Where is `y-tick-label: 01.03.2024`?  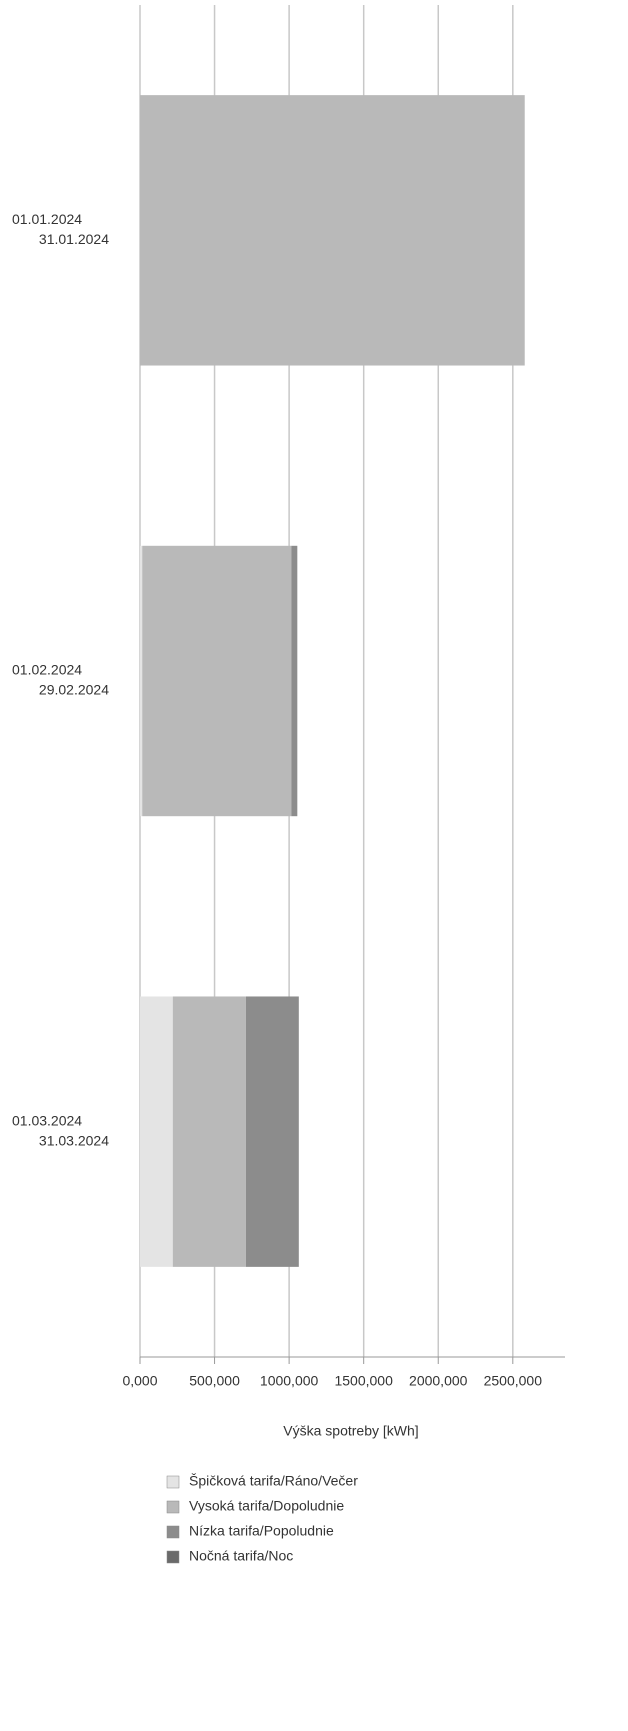
y-tick-label: 01.03.2024 is located at coordinates (47, 1120).